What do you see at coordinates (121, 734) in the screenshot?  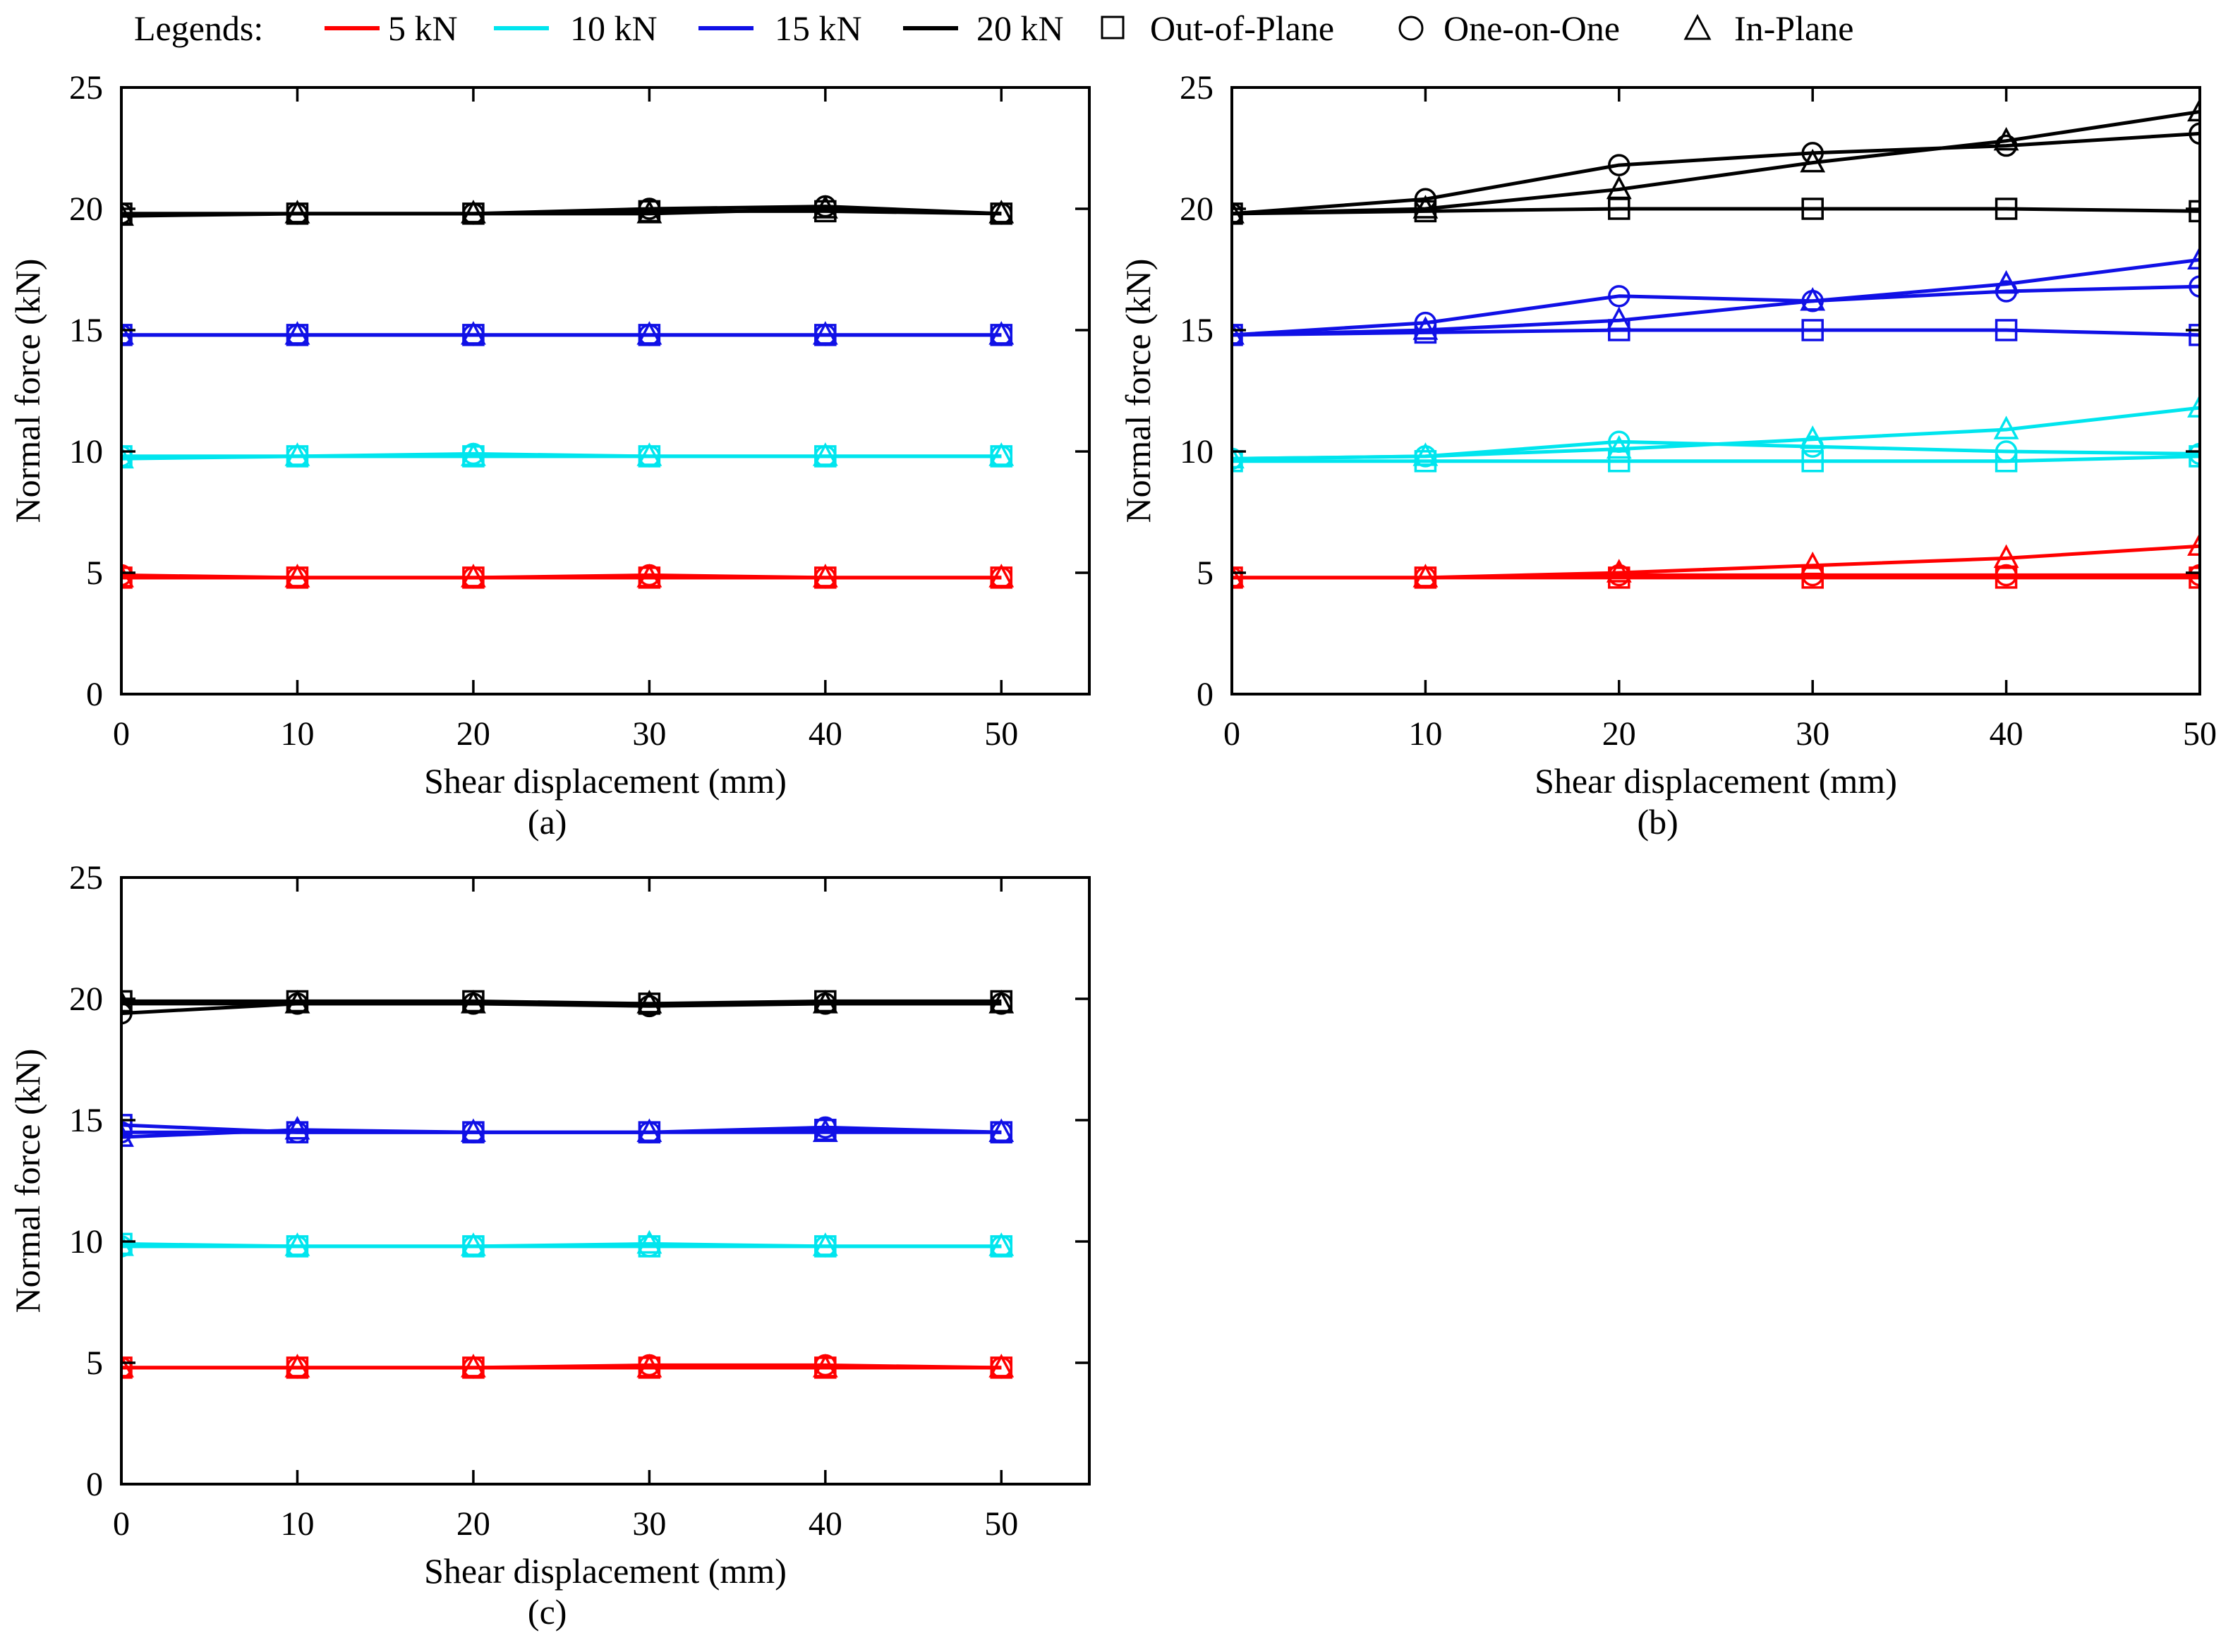 I see `x-tick-label-a: 0` at bounding box center [121, 734].